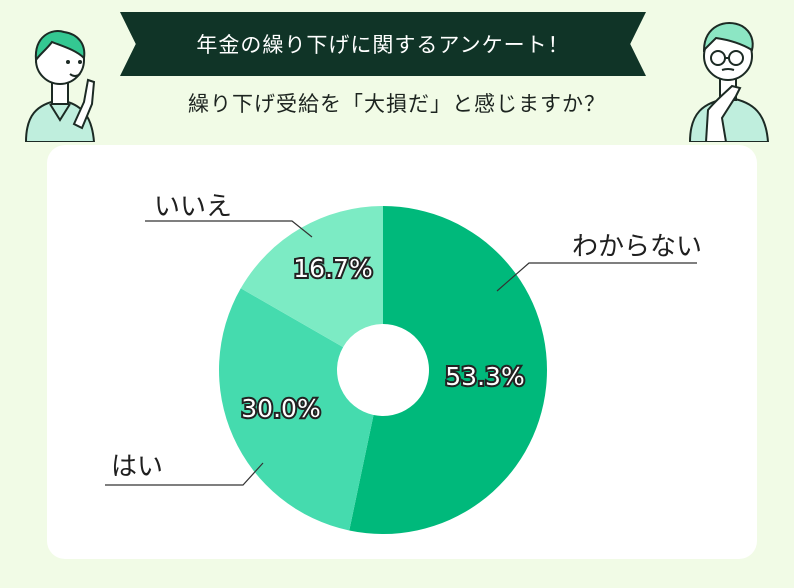 This screenshot has width=794, height=588. What do you see at coordinates (484, 376) in the screenshot?
I see `data-label-わからない: 53.3%` at bounding box center [484, 376].